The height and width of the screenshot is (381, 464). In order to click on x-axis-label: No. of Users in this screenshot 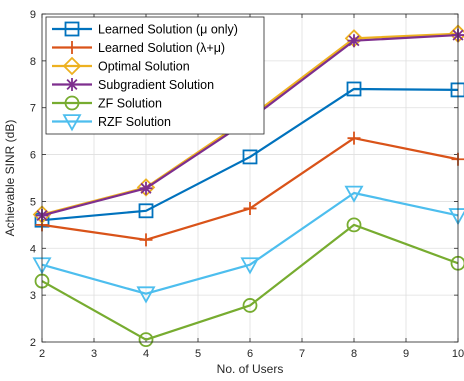, I will do `click(250, 369)`.